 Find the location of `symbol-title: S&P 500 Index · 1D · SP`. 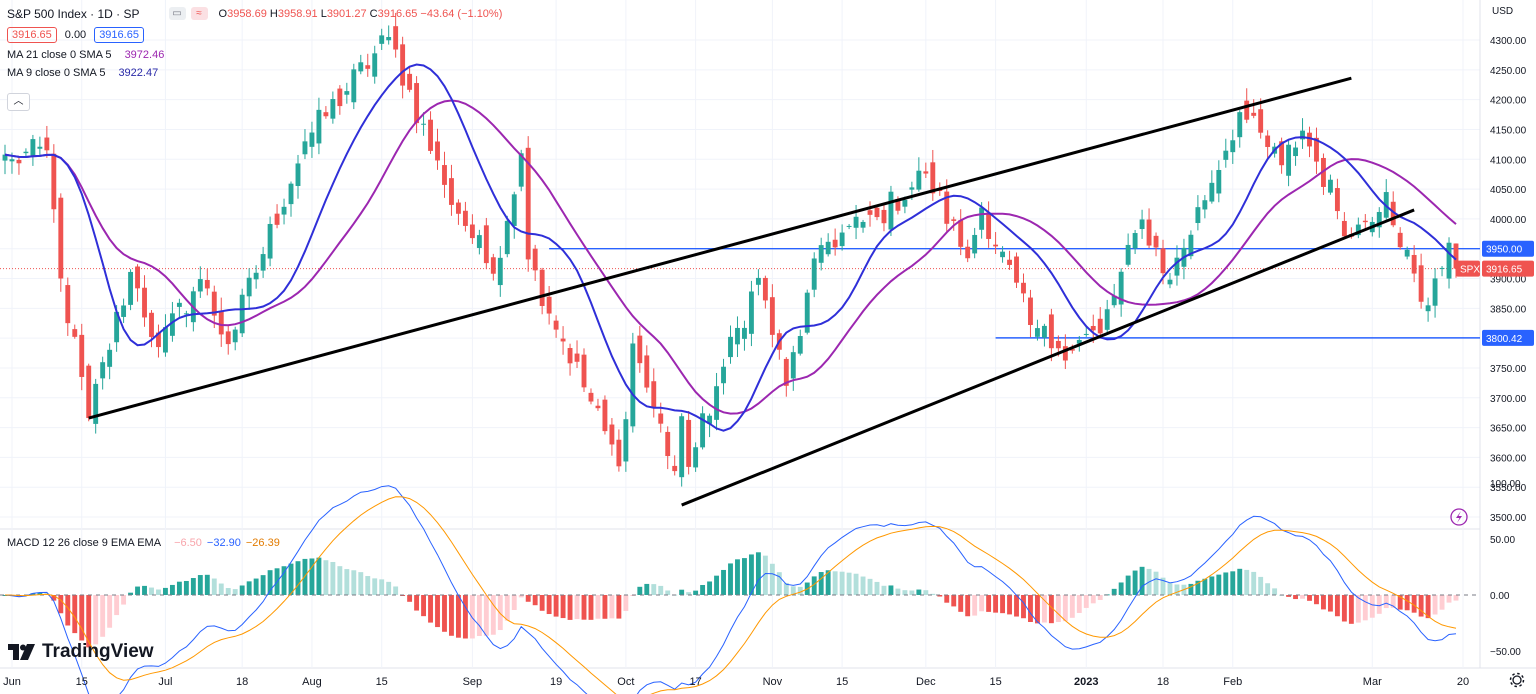

symbol-title: S&P 500 Index · 1D · SP is located at coordinates (73, 13).